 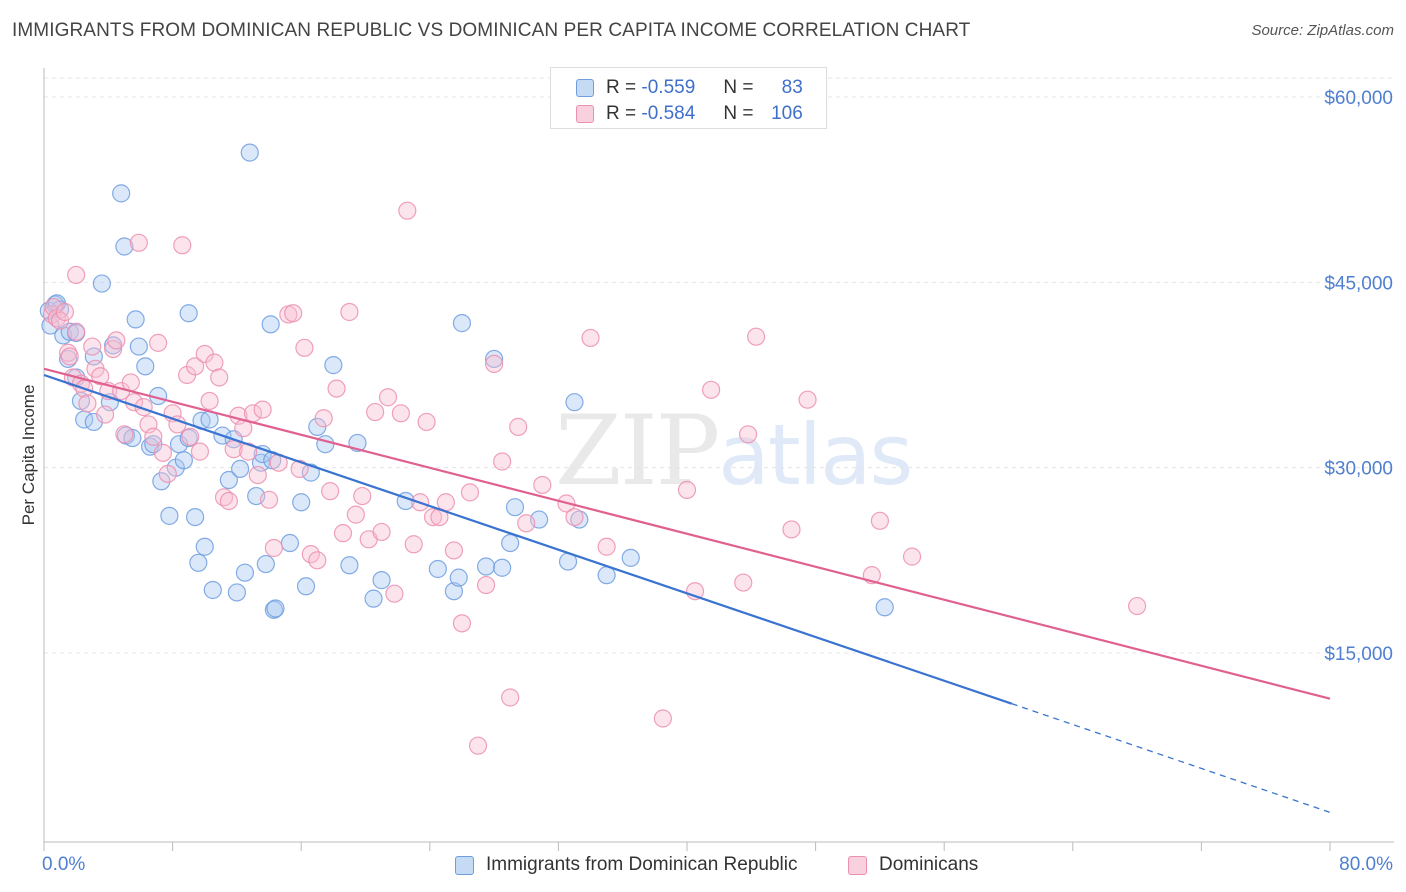 What do you see at coordinates (668, 87) in the screenshot?
I see `legend-r-value: -0.559` at bounding box center [668, 87].